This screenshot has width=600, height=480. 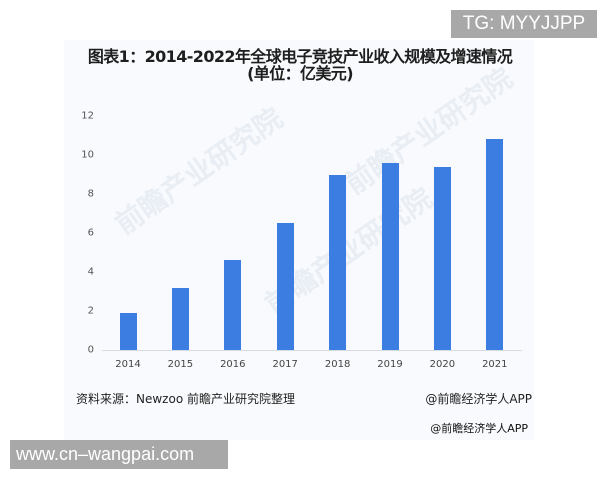 What do you see at coordinates (479, 428) in the screenshot?
I see `credit-label-secondary: @前瞻经济学人APP` at bounding box center [479, 428].